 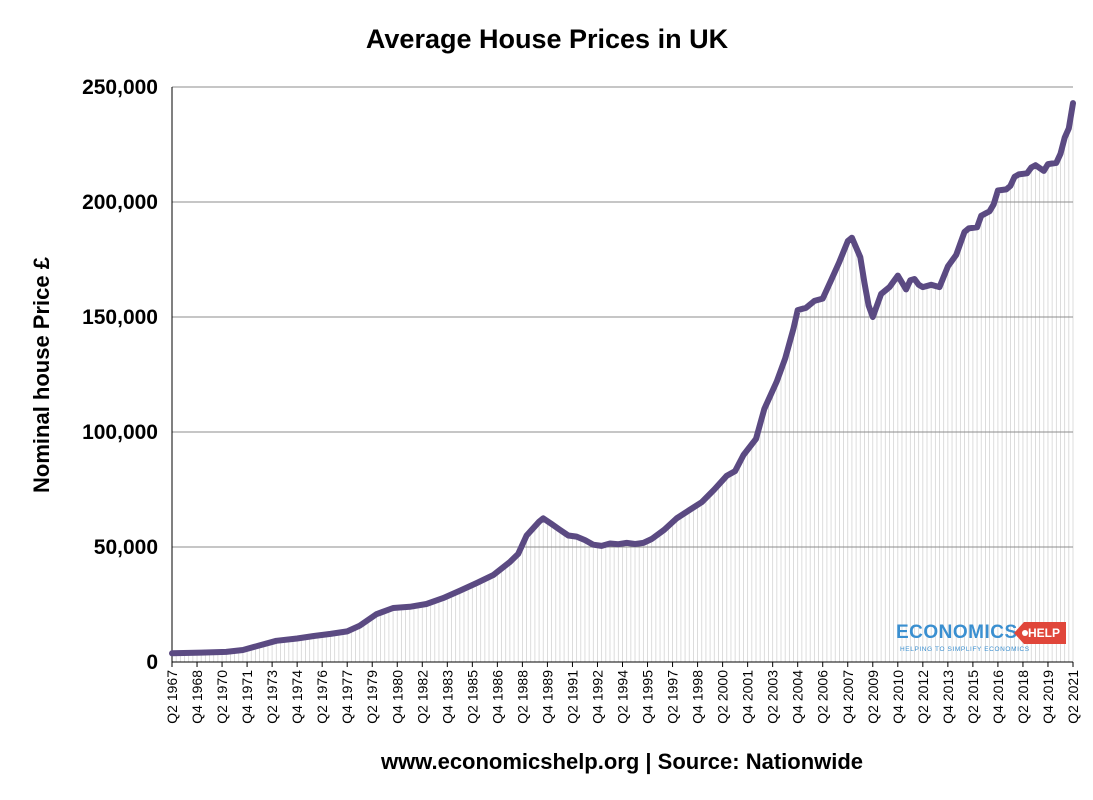 What do you see at coordinates (272, 697) in the screenshot?
I see `x-tick-label: Q2 1973` at bounding box center [272, 697].